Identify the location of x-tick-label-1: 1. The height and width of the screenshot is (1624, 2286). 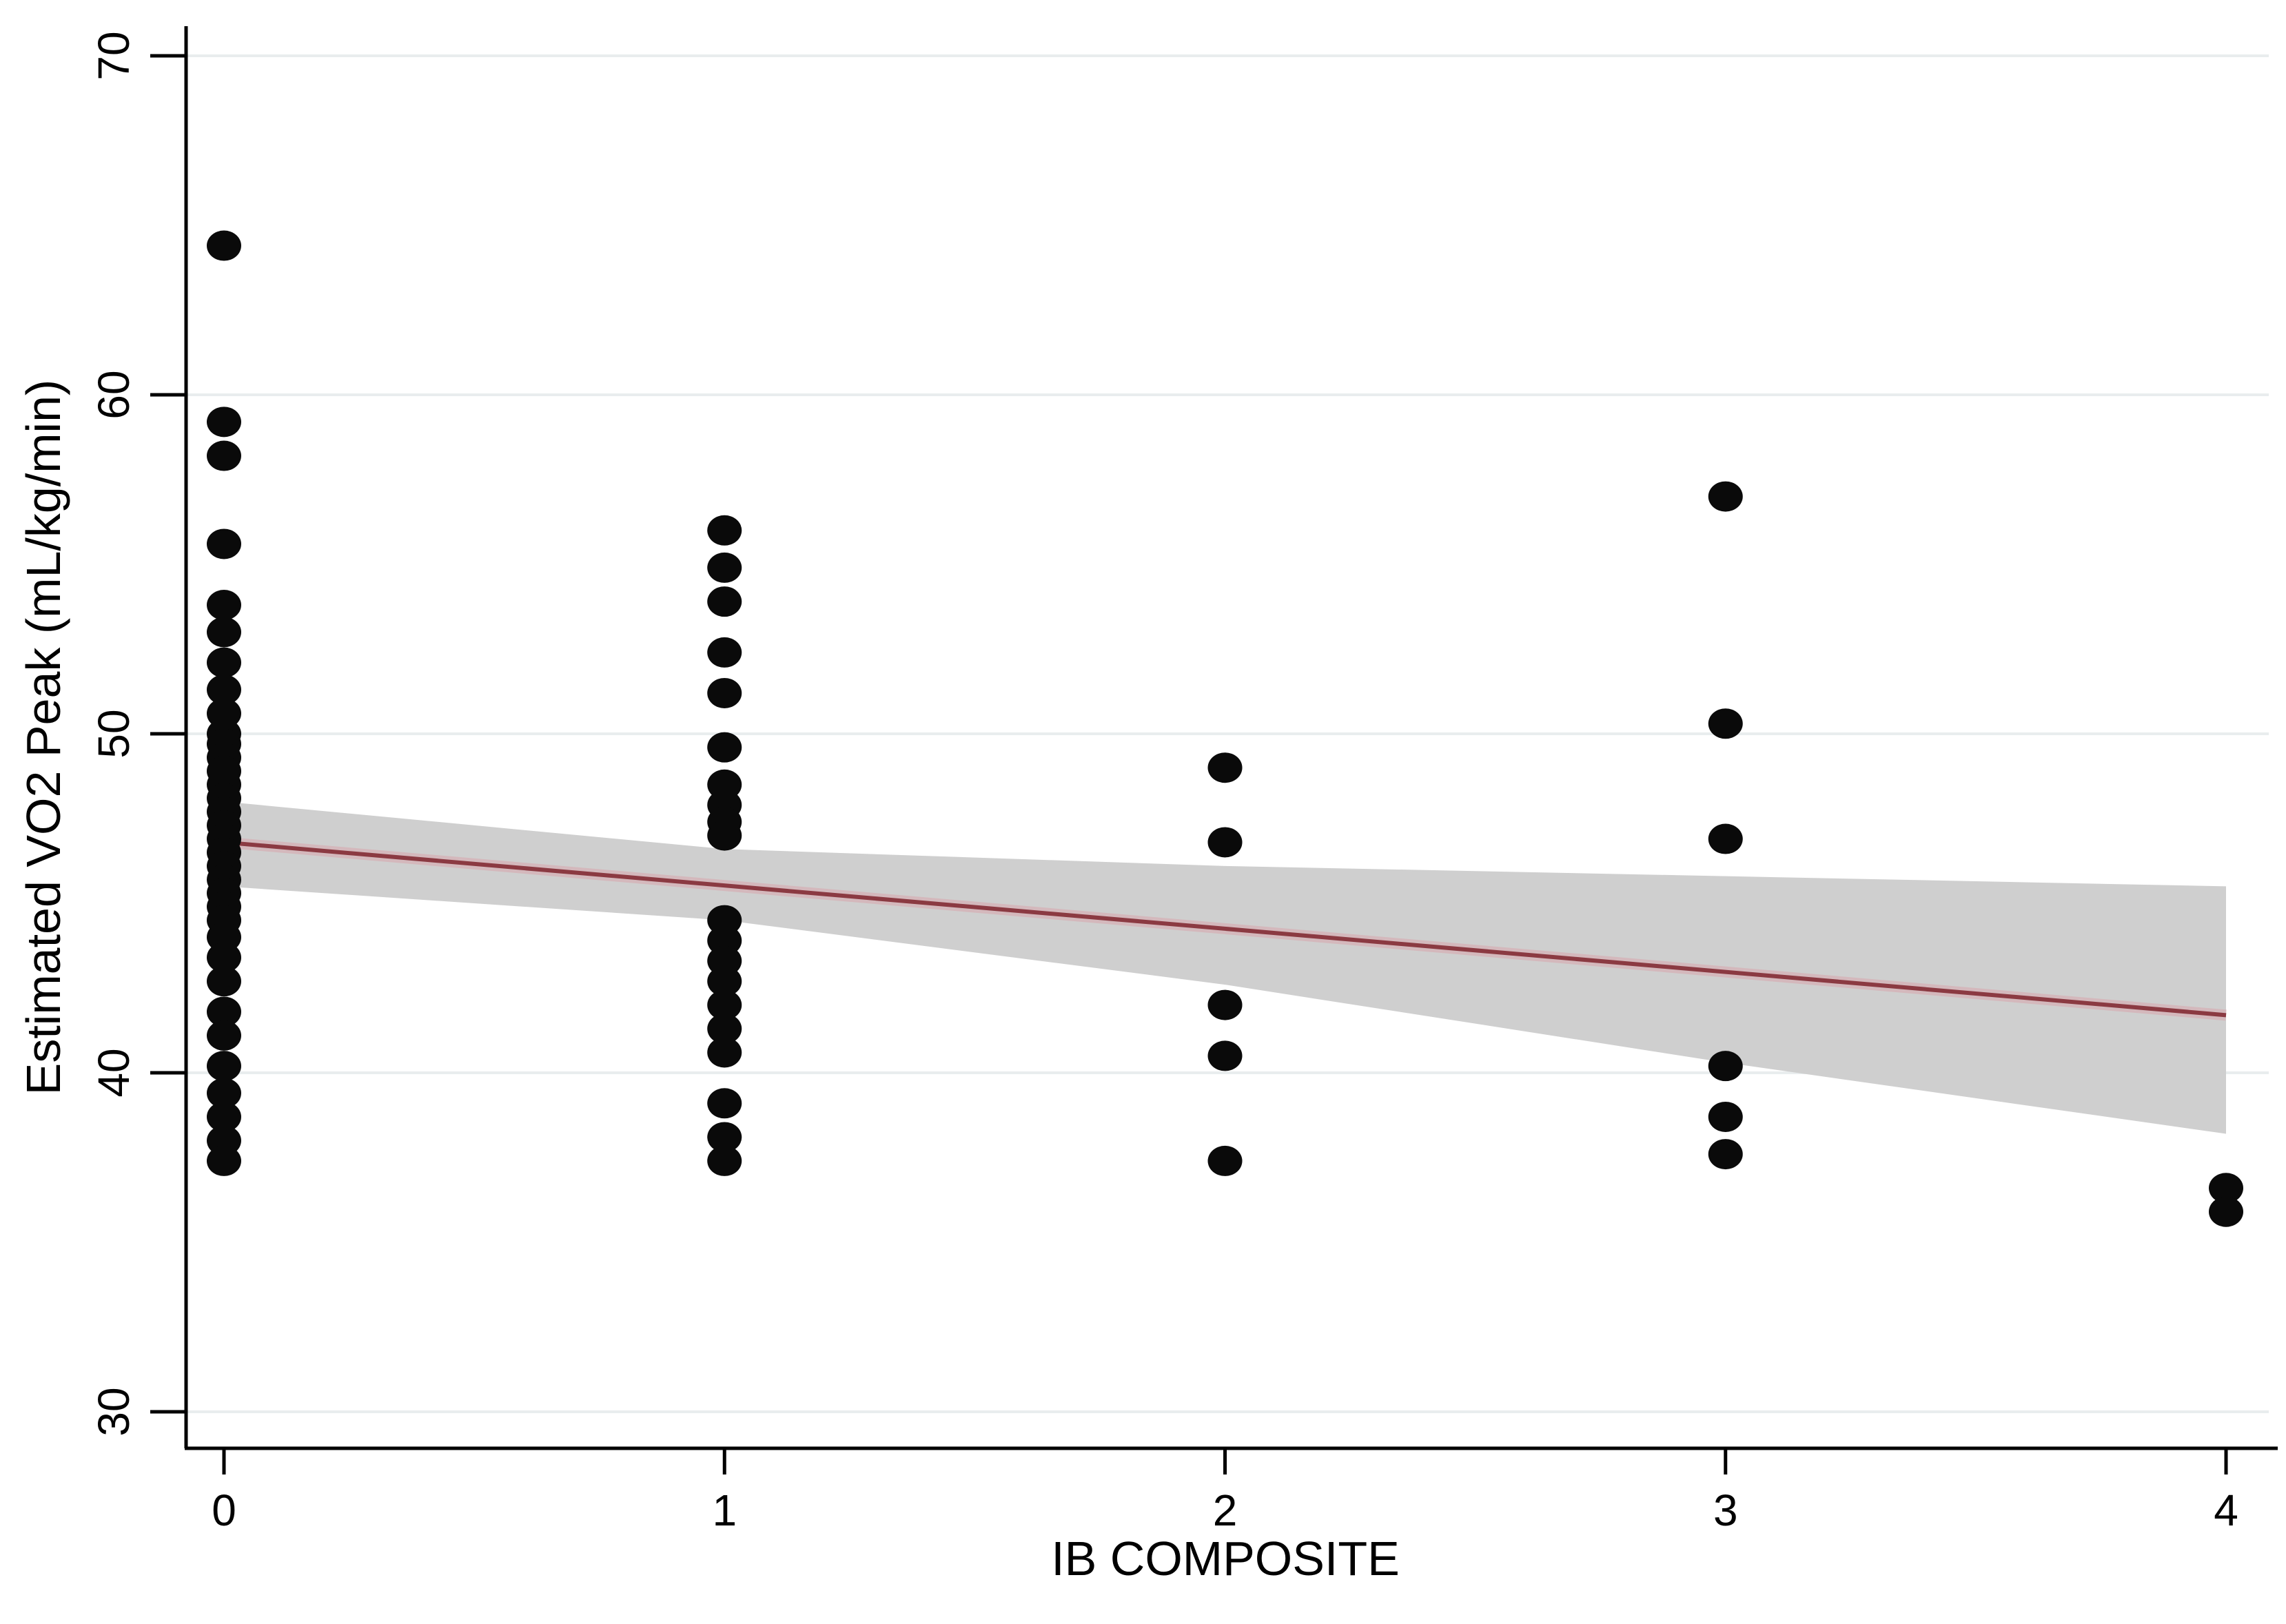
(725, 1510).